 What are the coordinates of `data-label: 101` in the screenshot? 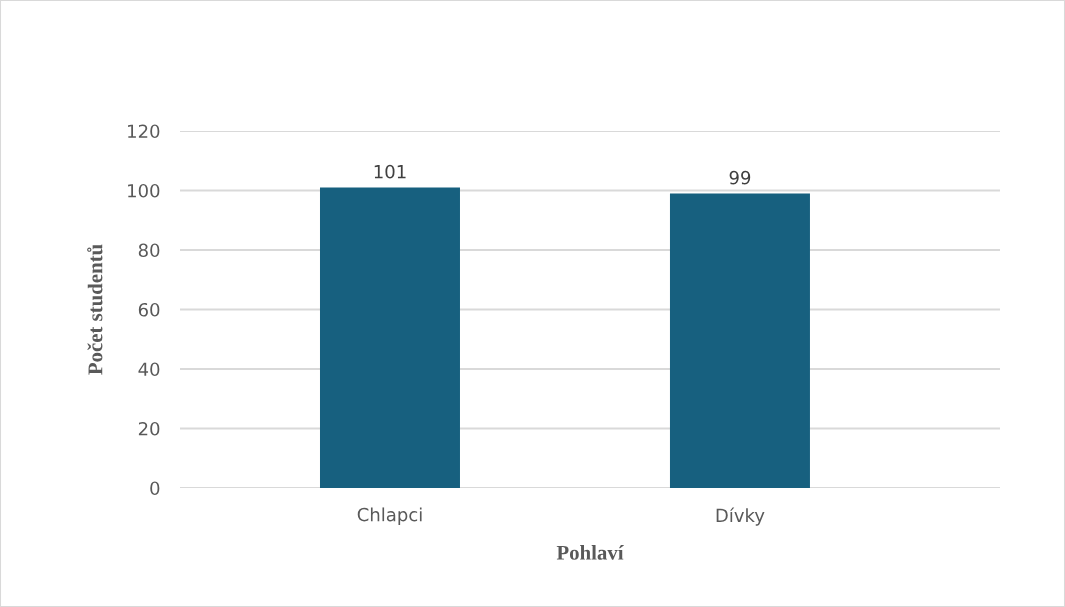 It's located at (390, 171).